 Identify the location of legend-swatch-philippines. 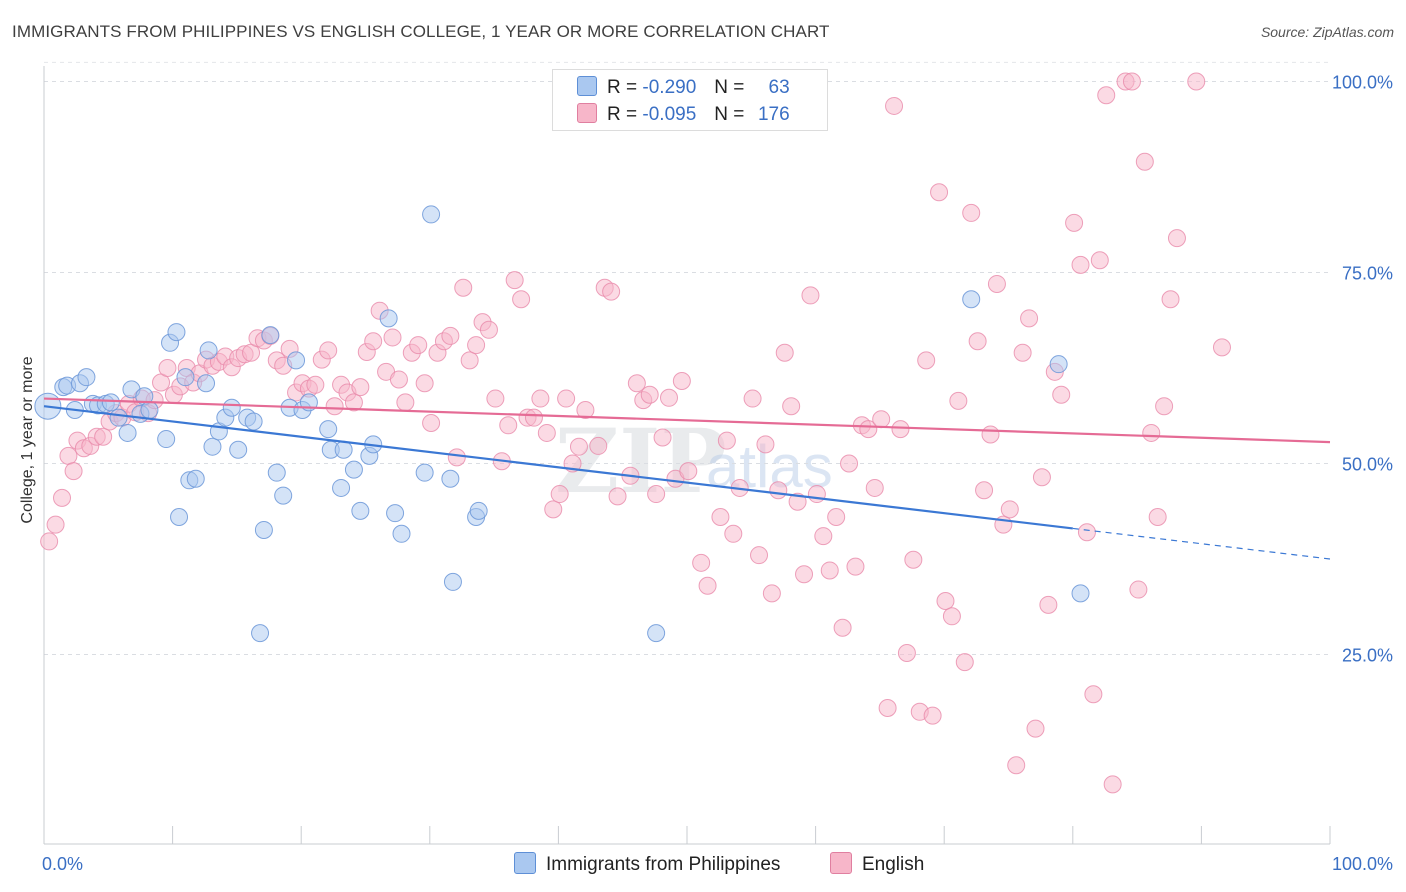
(587, 86).